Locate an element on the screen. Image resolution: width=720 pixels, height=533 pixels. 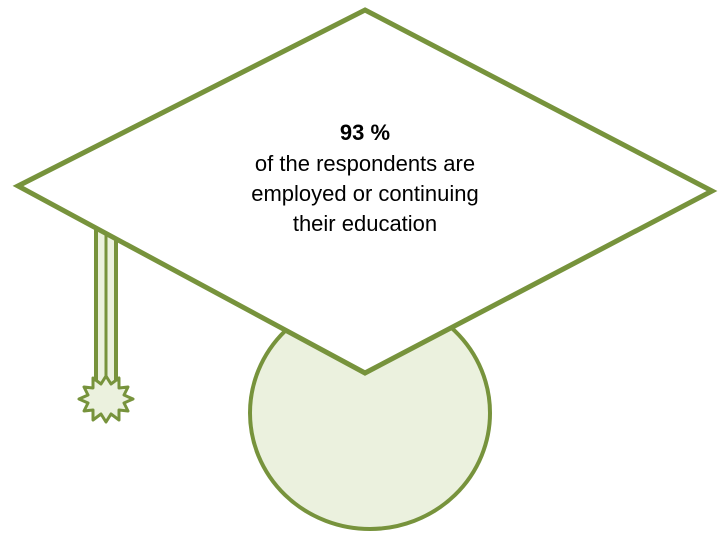
stat-description-line-2: employed or continuing is located at coordinates (365, 193).